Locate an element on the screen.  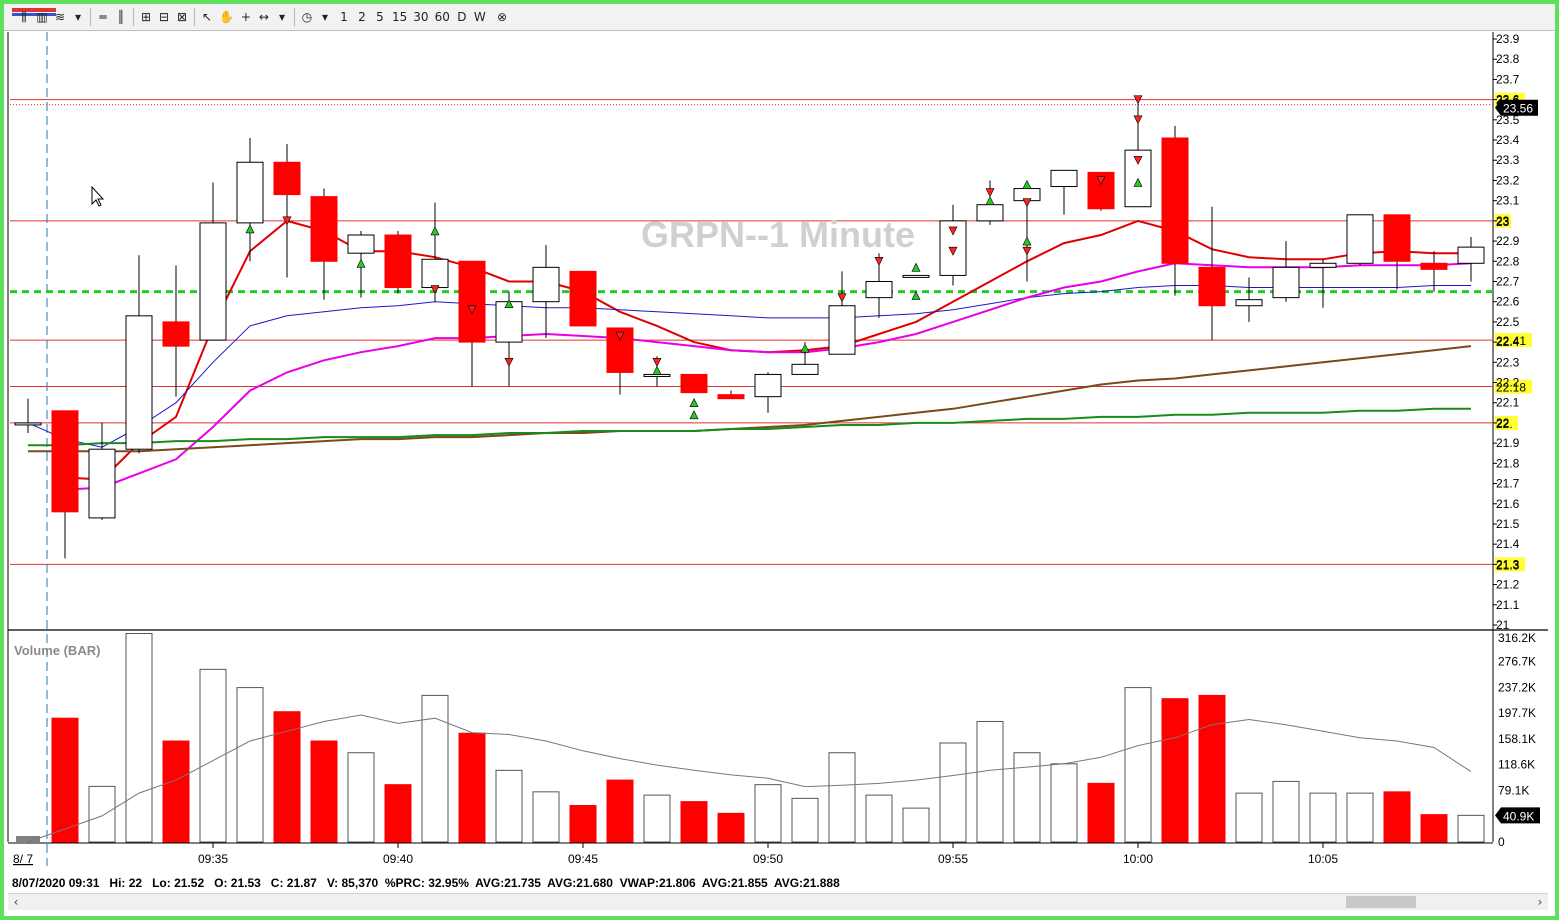
price-tick-label: 21 is located at coordinates (1503, 625).